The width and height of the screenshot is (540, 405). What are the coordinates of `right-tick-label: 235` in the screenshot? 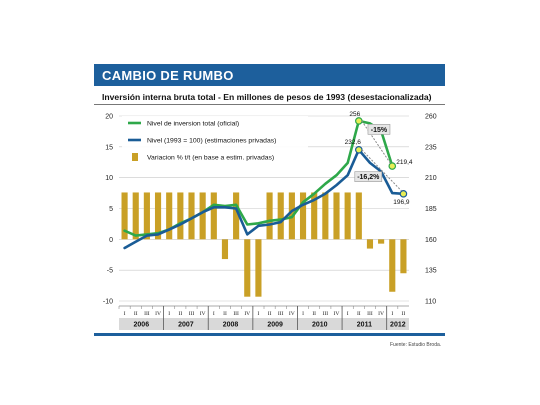 It's located at (431, 147).